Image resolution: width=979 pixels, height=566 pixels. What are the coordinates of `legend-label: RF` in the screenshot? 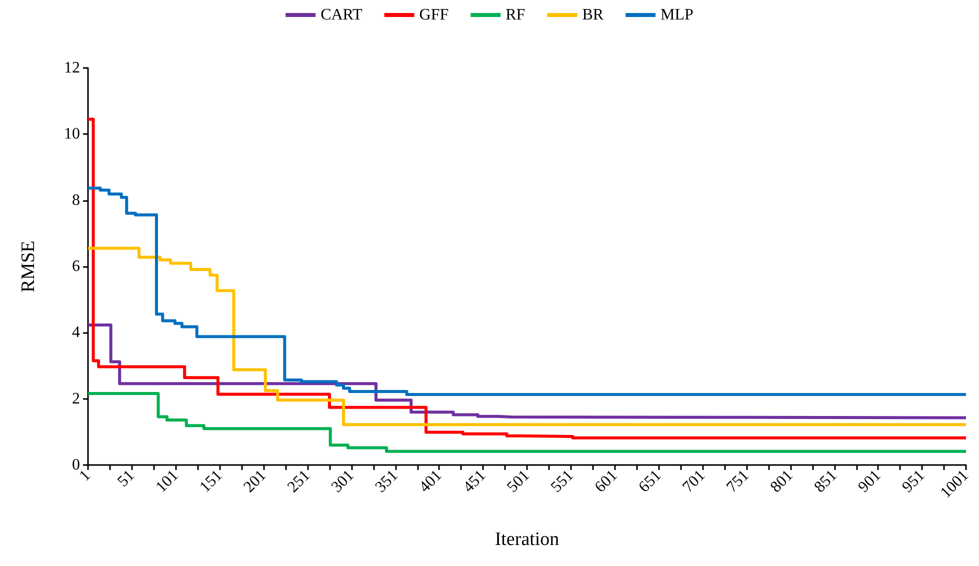 It's located at (516, 15).